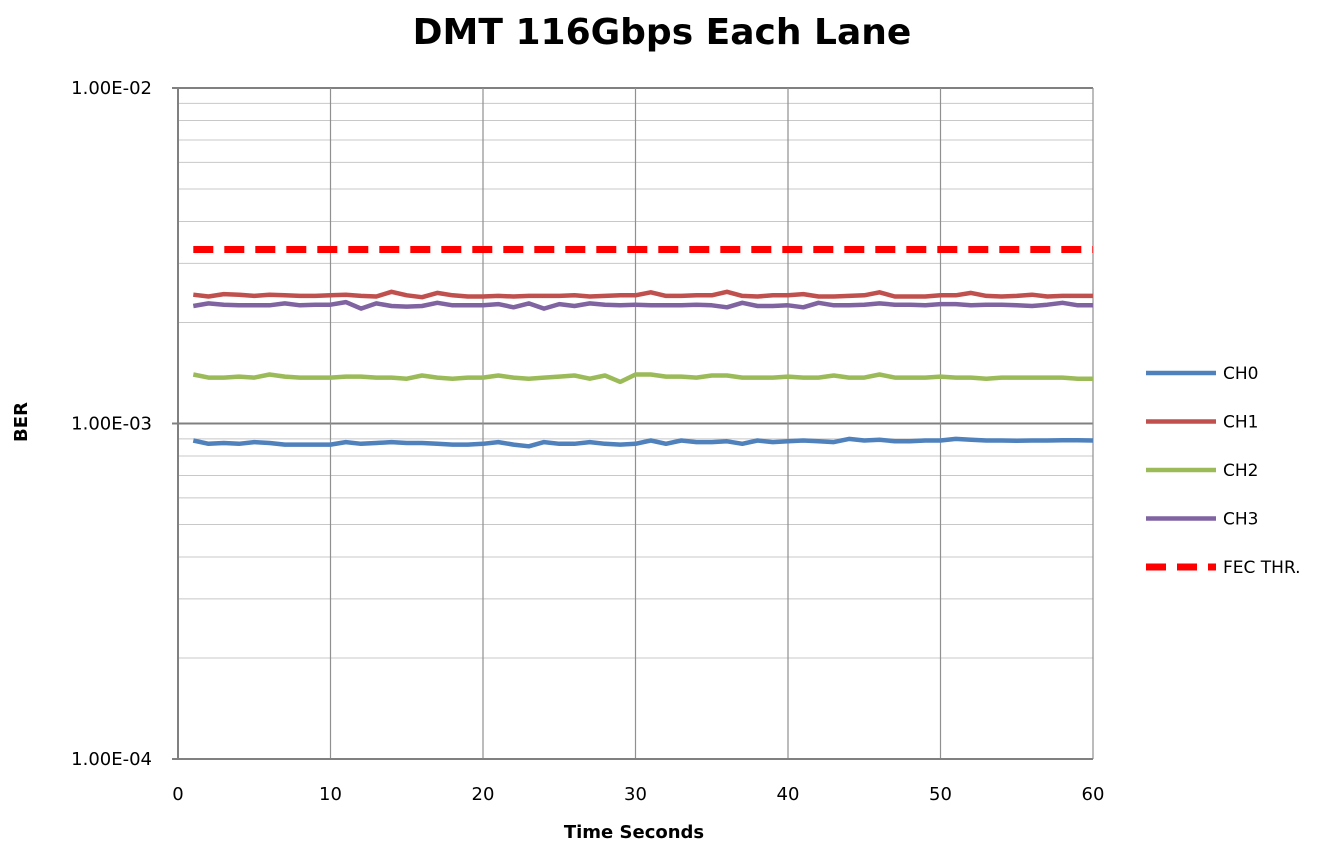 The height and width of the screenshot is (843, 1323). Describe the element at coordinates (1240, 471) in the screenshot. I see `legend-label: CH2` at that location.